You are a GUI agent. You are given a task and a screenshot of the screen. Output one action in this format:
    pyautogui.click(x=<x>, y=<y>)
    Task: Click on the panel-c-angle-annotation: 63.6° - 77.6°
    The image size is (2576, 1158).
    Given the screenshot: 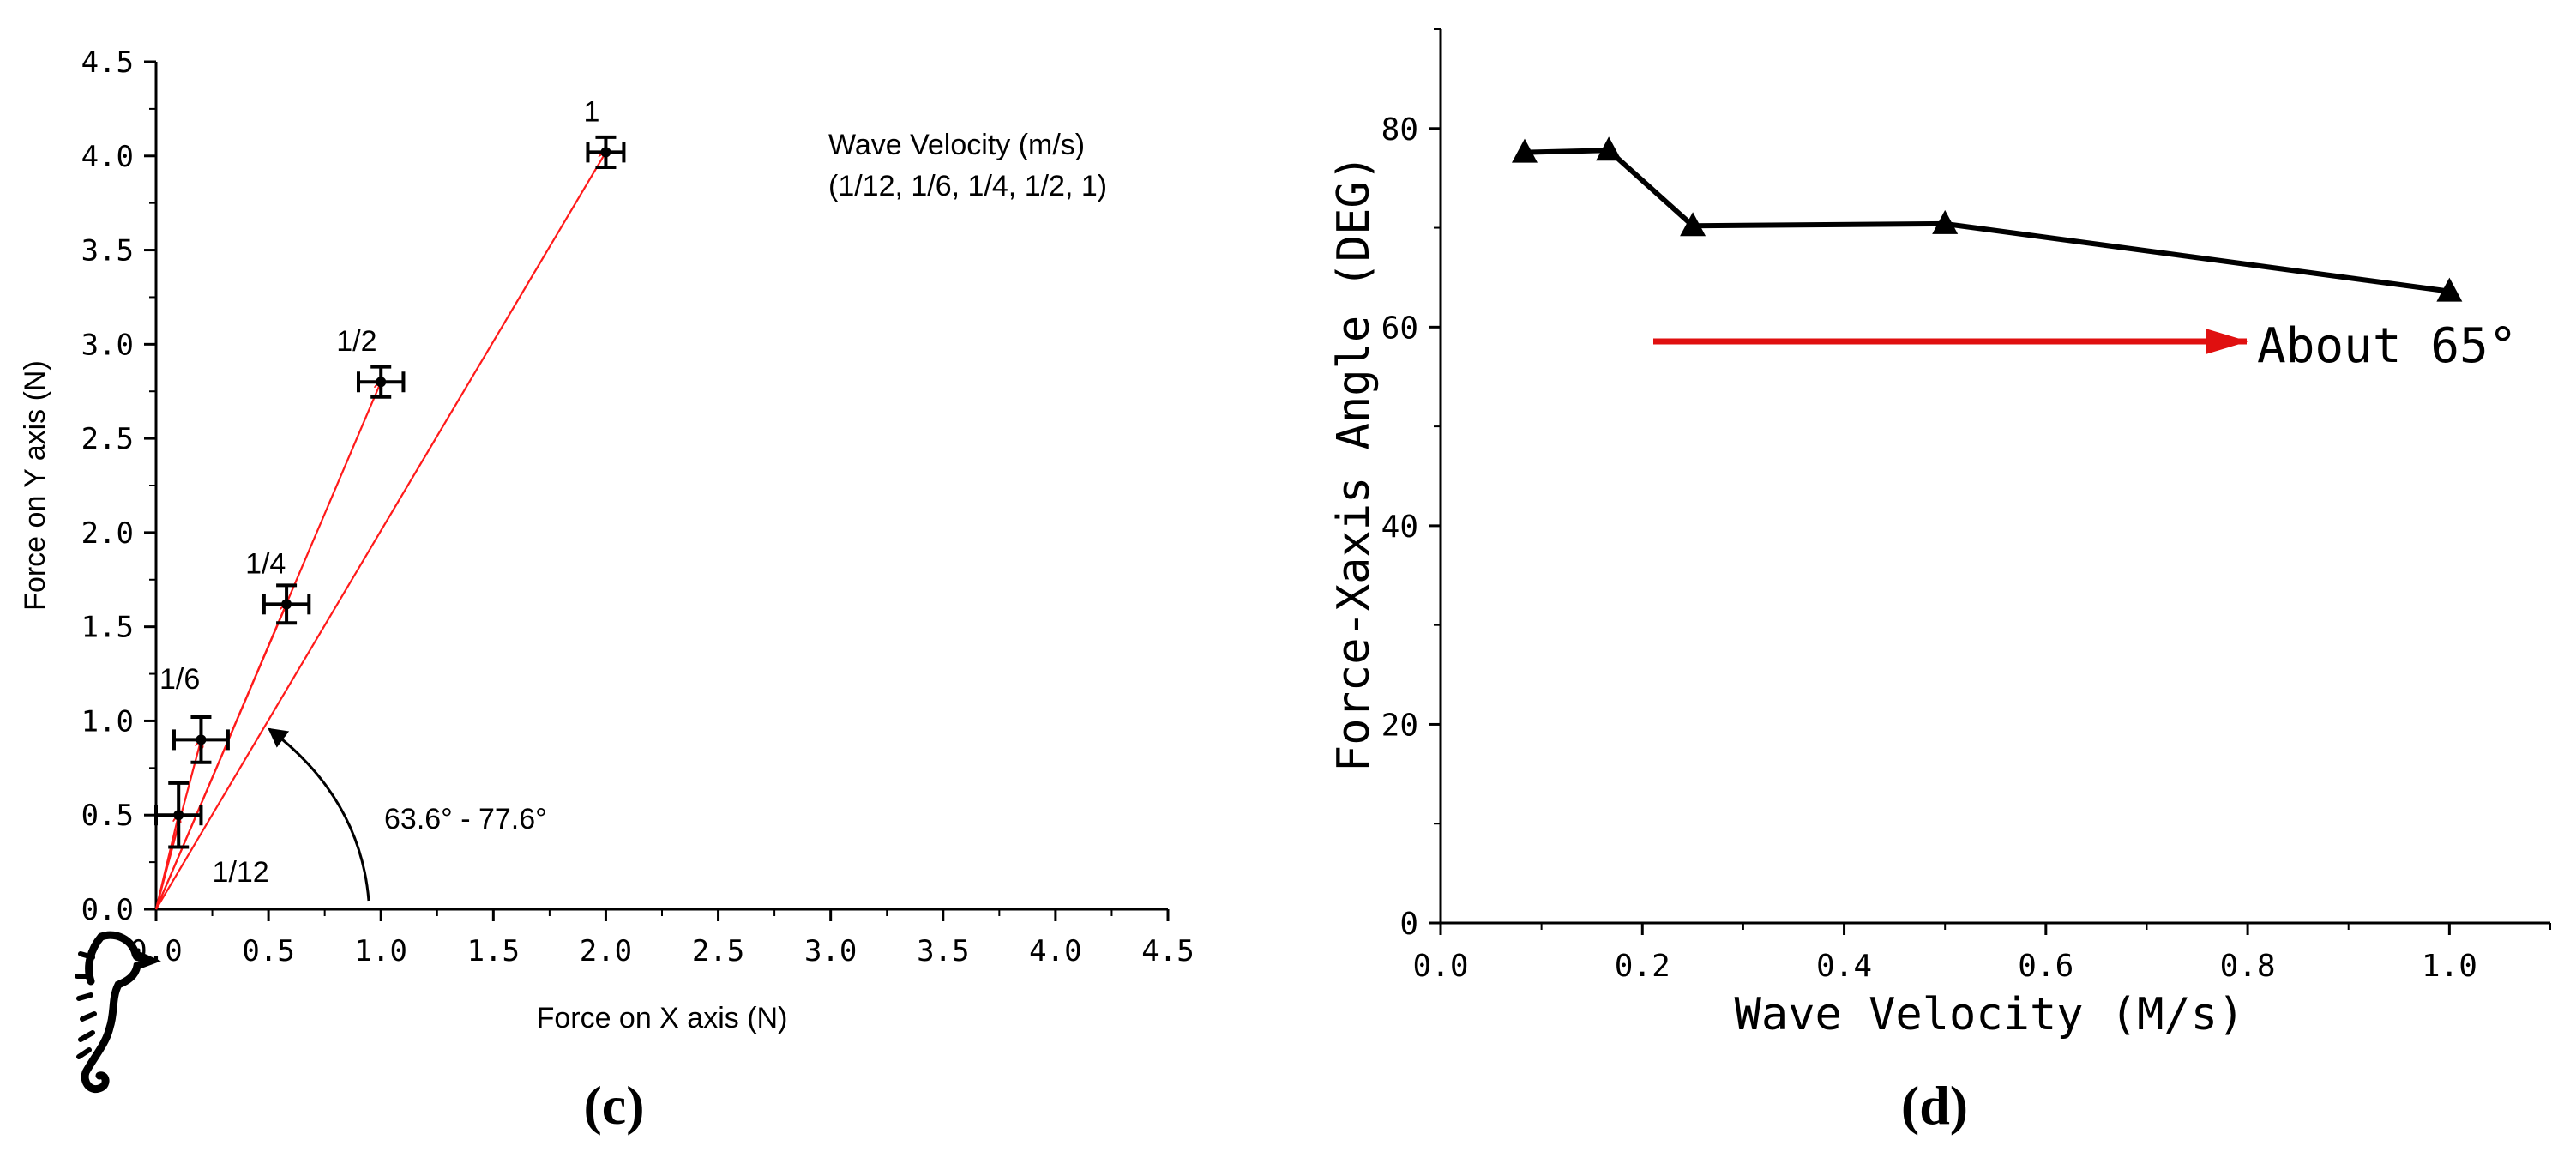 What is the action you would take?
    pyautogui.click(x=466, y=819)
    